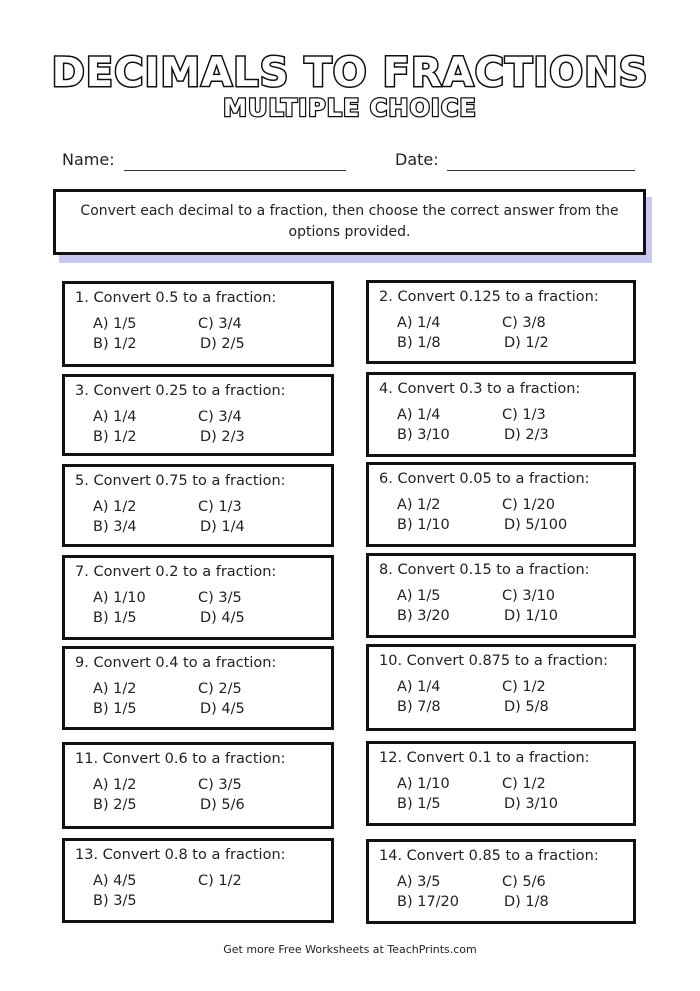 The width and height of the screenshot is (700, 991). I want to click on question-text: 2. Convert 0.125 to a fraction:, so click(489, 297).